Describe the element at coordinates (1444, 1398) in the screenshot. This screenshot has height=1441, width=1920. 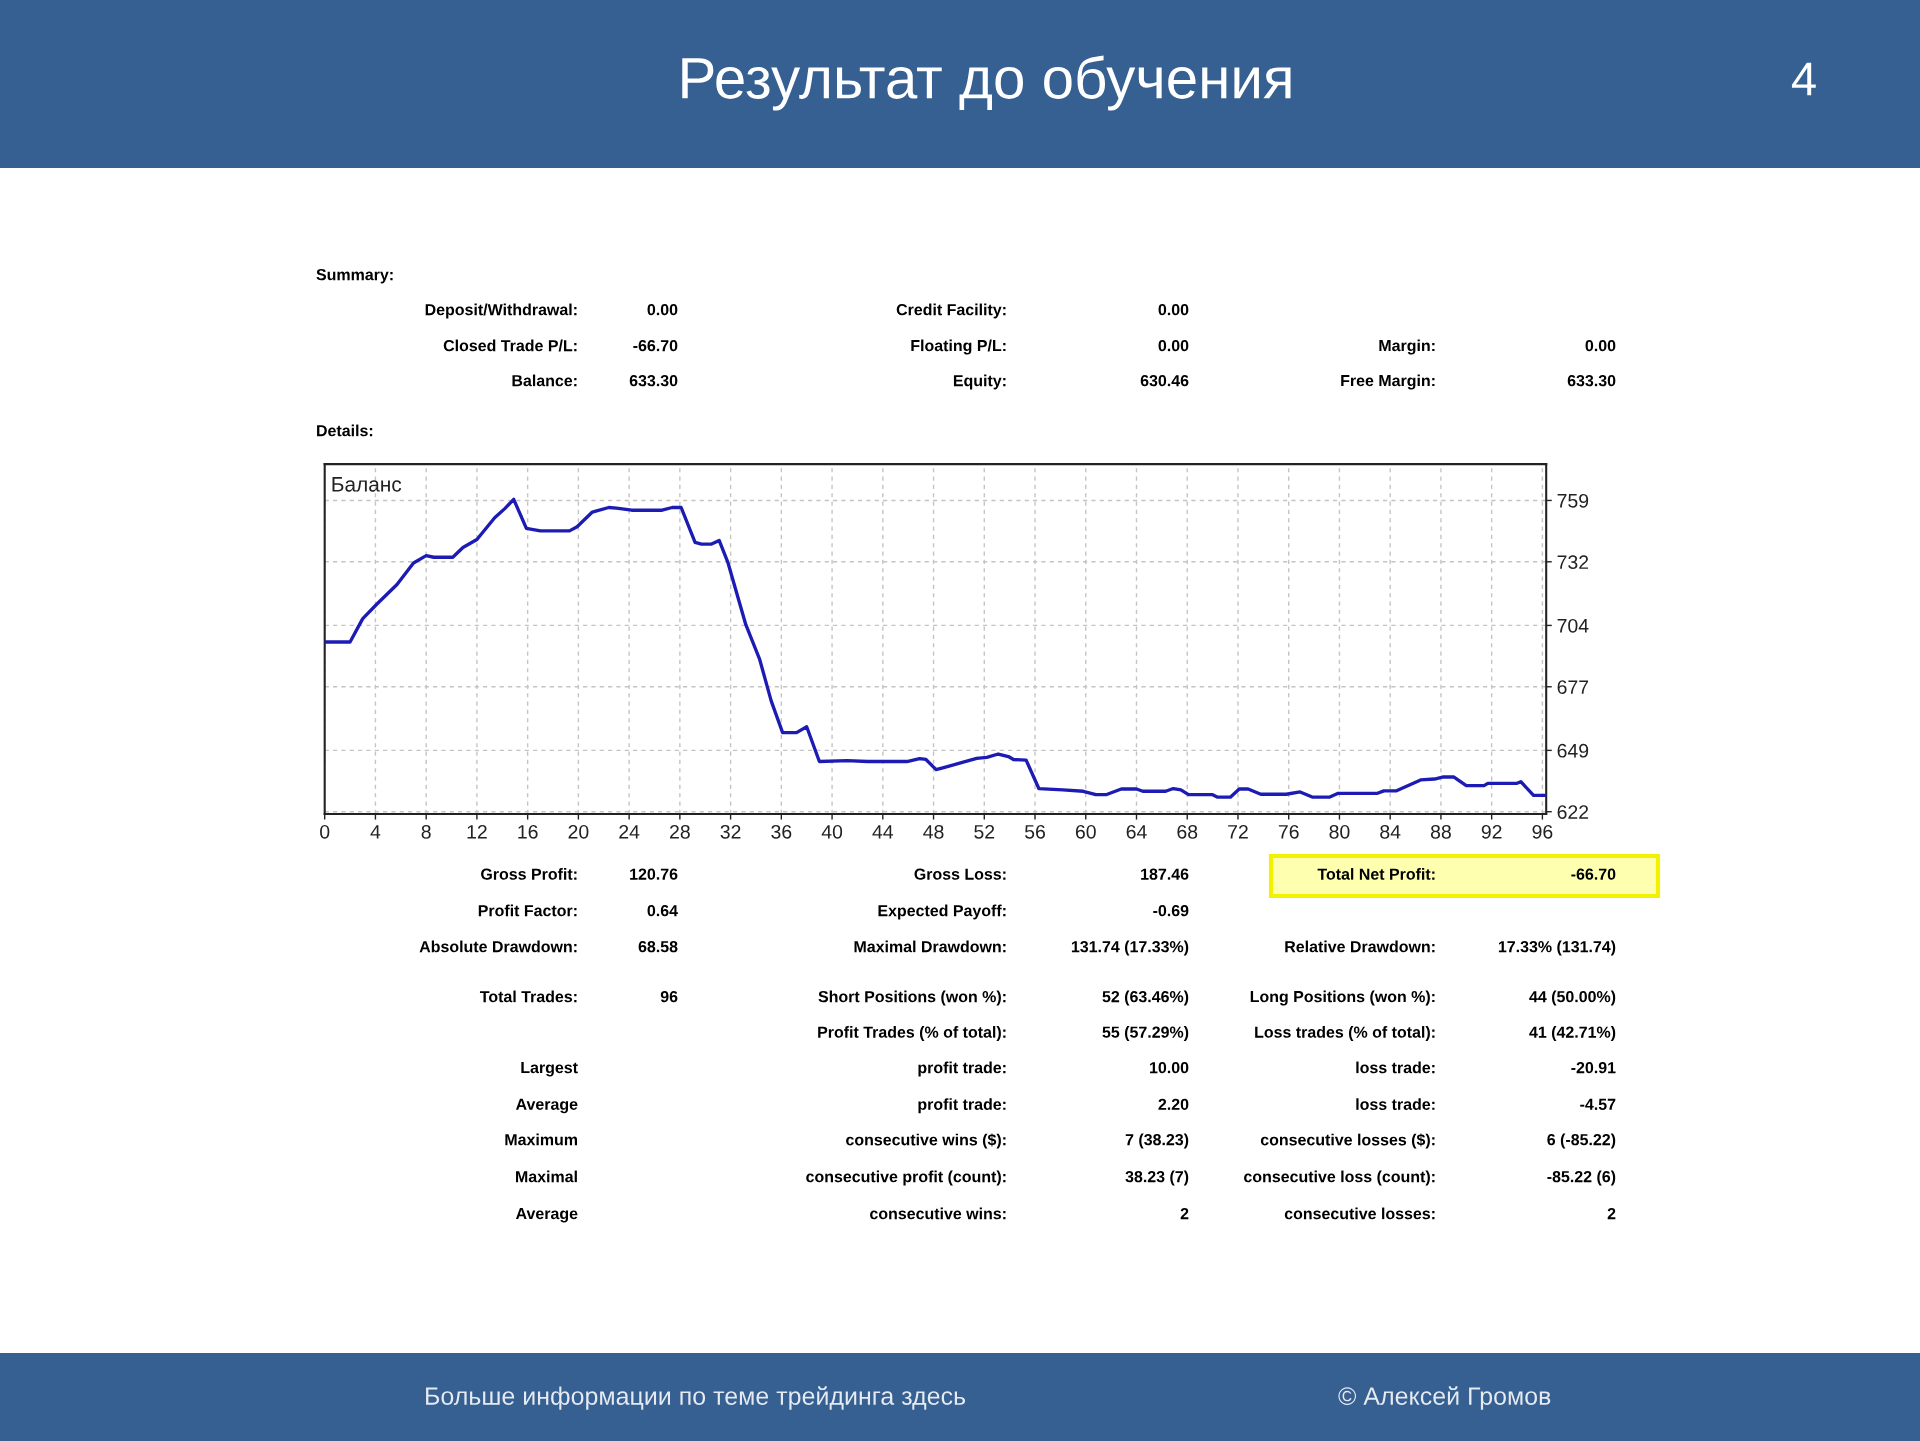
I see `text: © Алексей Громов` at that location.